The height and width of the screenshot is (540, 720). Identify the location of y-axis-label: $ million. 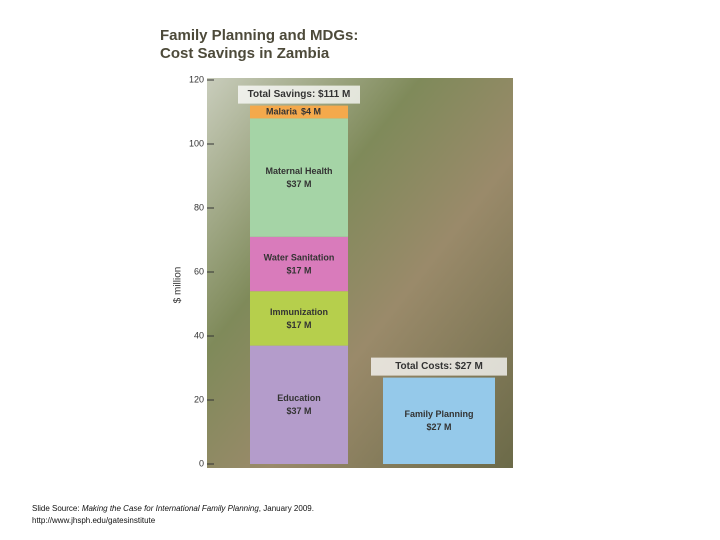
(178, 285).